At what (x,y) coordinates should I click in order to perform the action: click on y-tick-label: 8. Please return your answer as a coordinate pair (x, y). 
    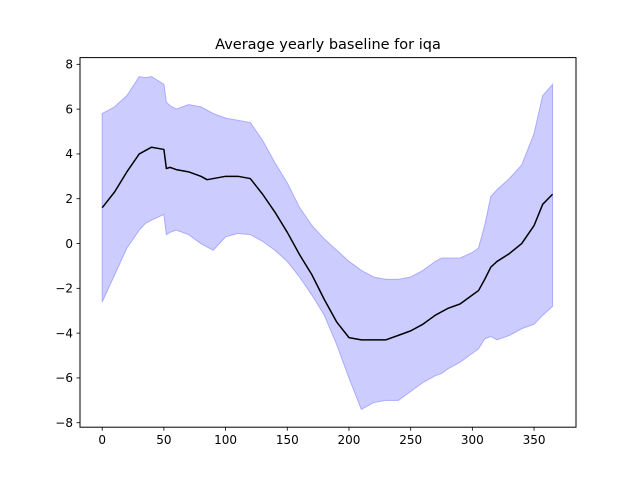
    Looking at the image, I should click on (69, 65).